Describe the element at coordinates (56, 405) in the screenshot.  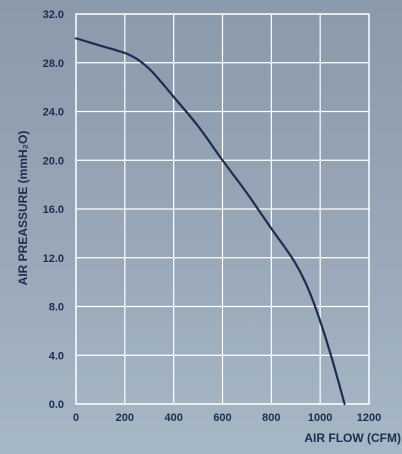
I see `y-tick-label-0.0: 0.0` at that location.